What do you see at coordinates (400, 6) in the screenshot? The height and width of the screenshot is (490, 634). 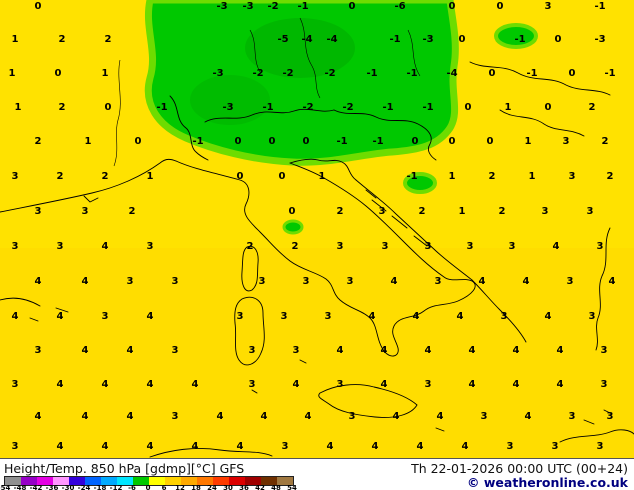 I see `temp-value: -6` at bounding box center [400, 6].